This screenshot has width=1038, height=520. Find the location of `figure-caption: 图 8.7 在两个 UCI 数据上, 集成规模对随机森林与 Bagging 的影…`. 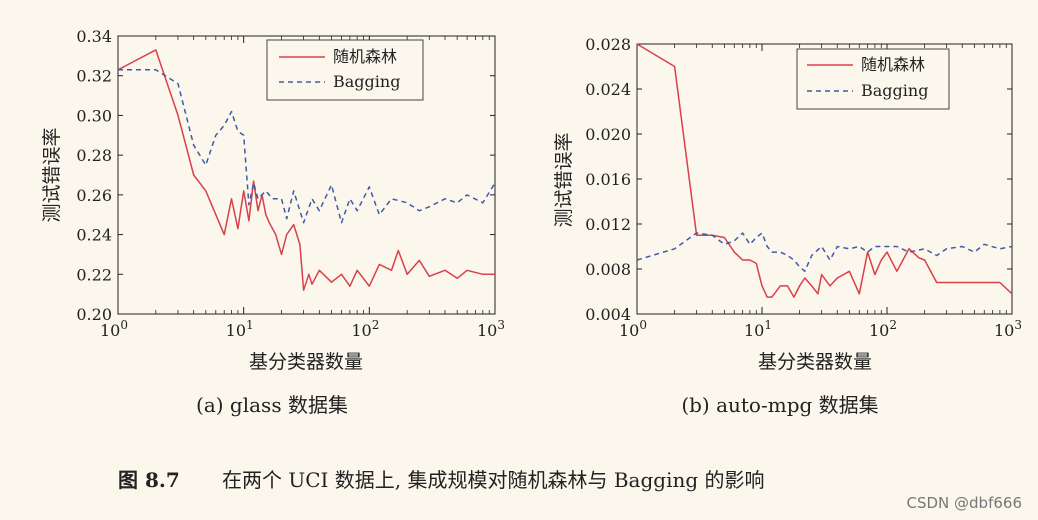

figure-caption: 图 8.7 在两个 UCI 数据上, 集成规模对随机森林与 Bagging 的影… is located at coordinates (441, 480).